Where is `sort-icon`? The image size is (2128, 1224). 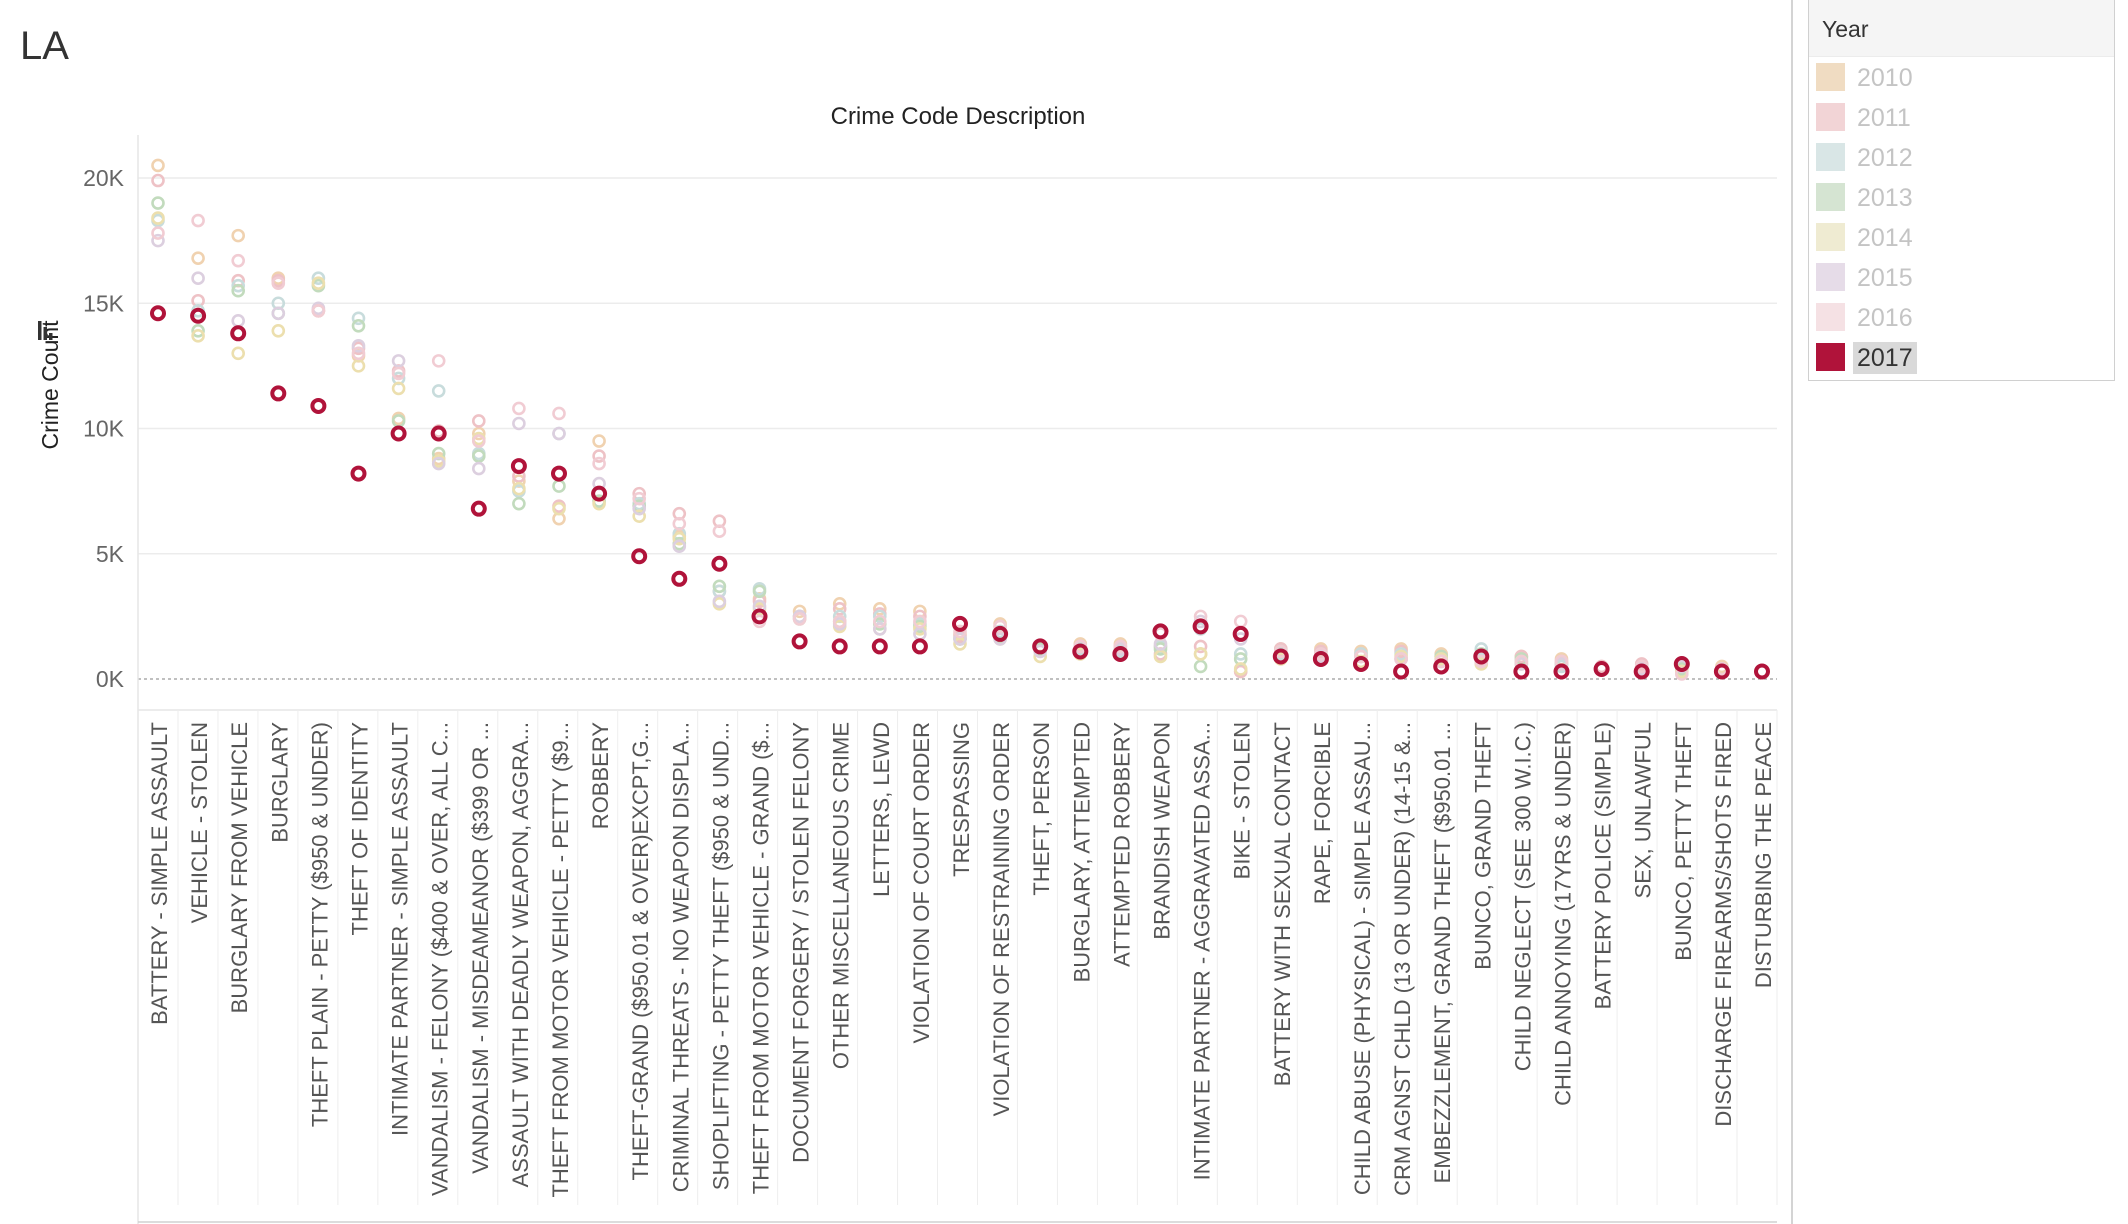
sort-icon is located at coordinates (45, 330).